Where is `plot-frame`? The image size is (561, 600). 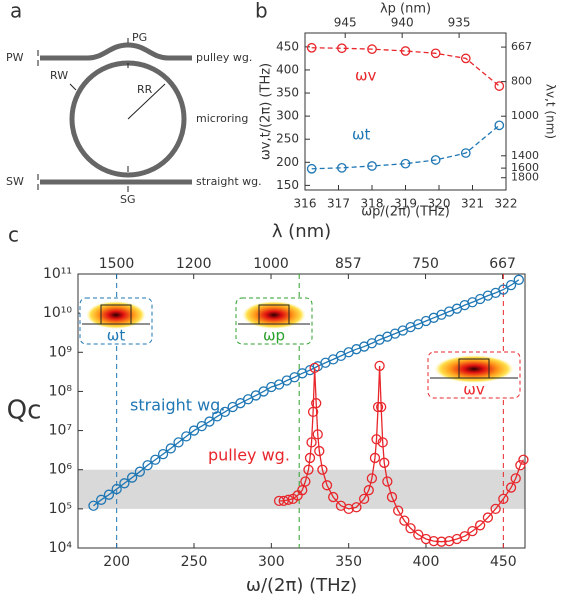
plot-frame is located at coordinates (405, 111).